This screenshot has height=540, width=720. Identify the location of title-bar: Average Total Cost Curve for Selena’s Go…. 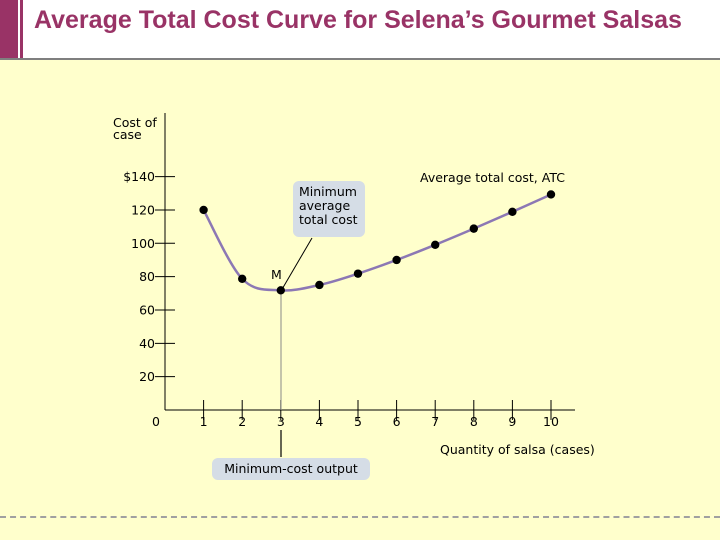
(360, 30).